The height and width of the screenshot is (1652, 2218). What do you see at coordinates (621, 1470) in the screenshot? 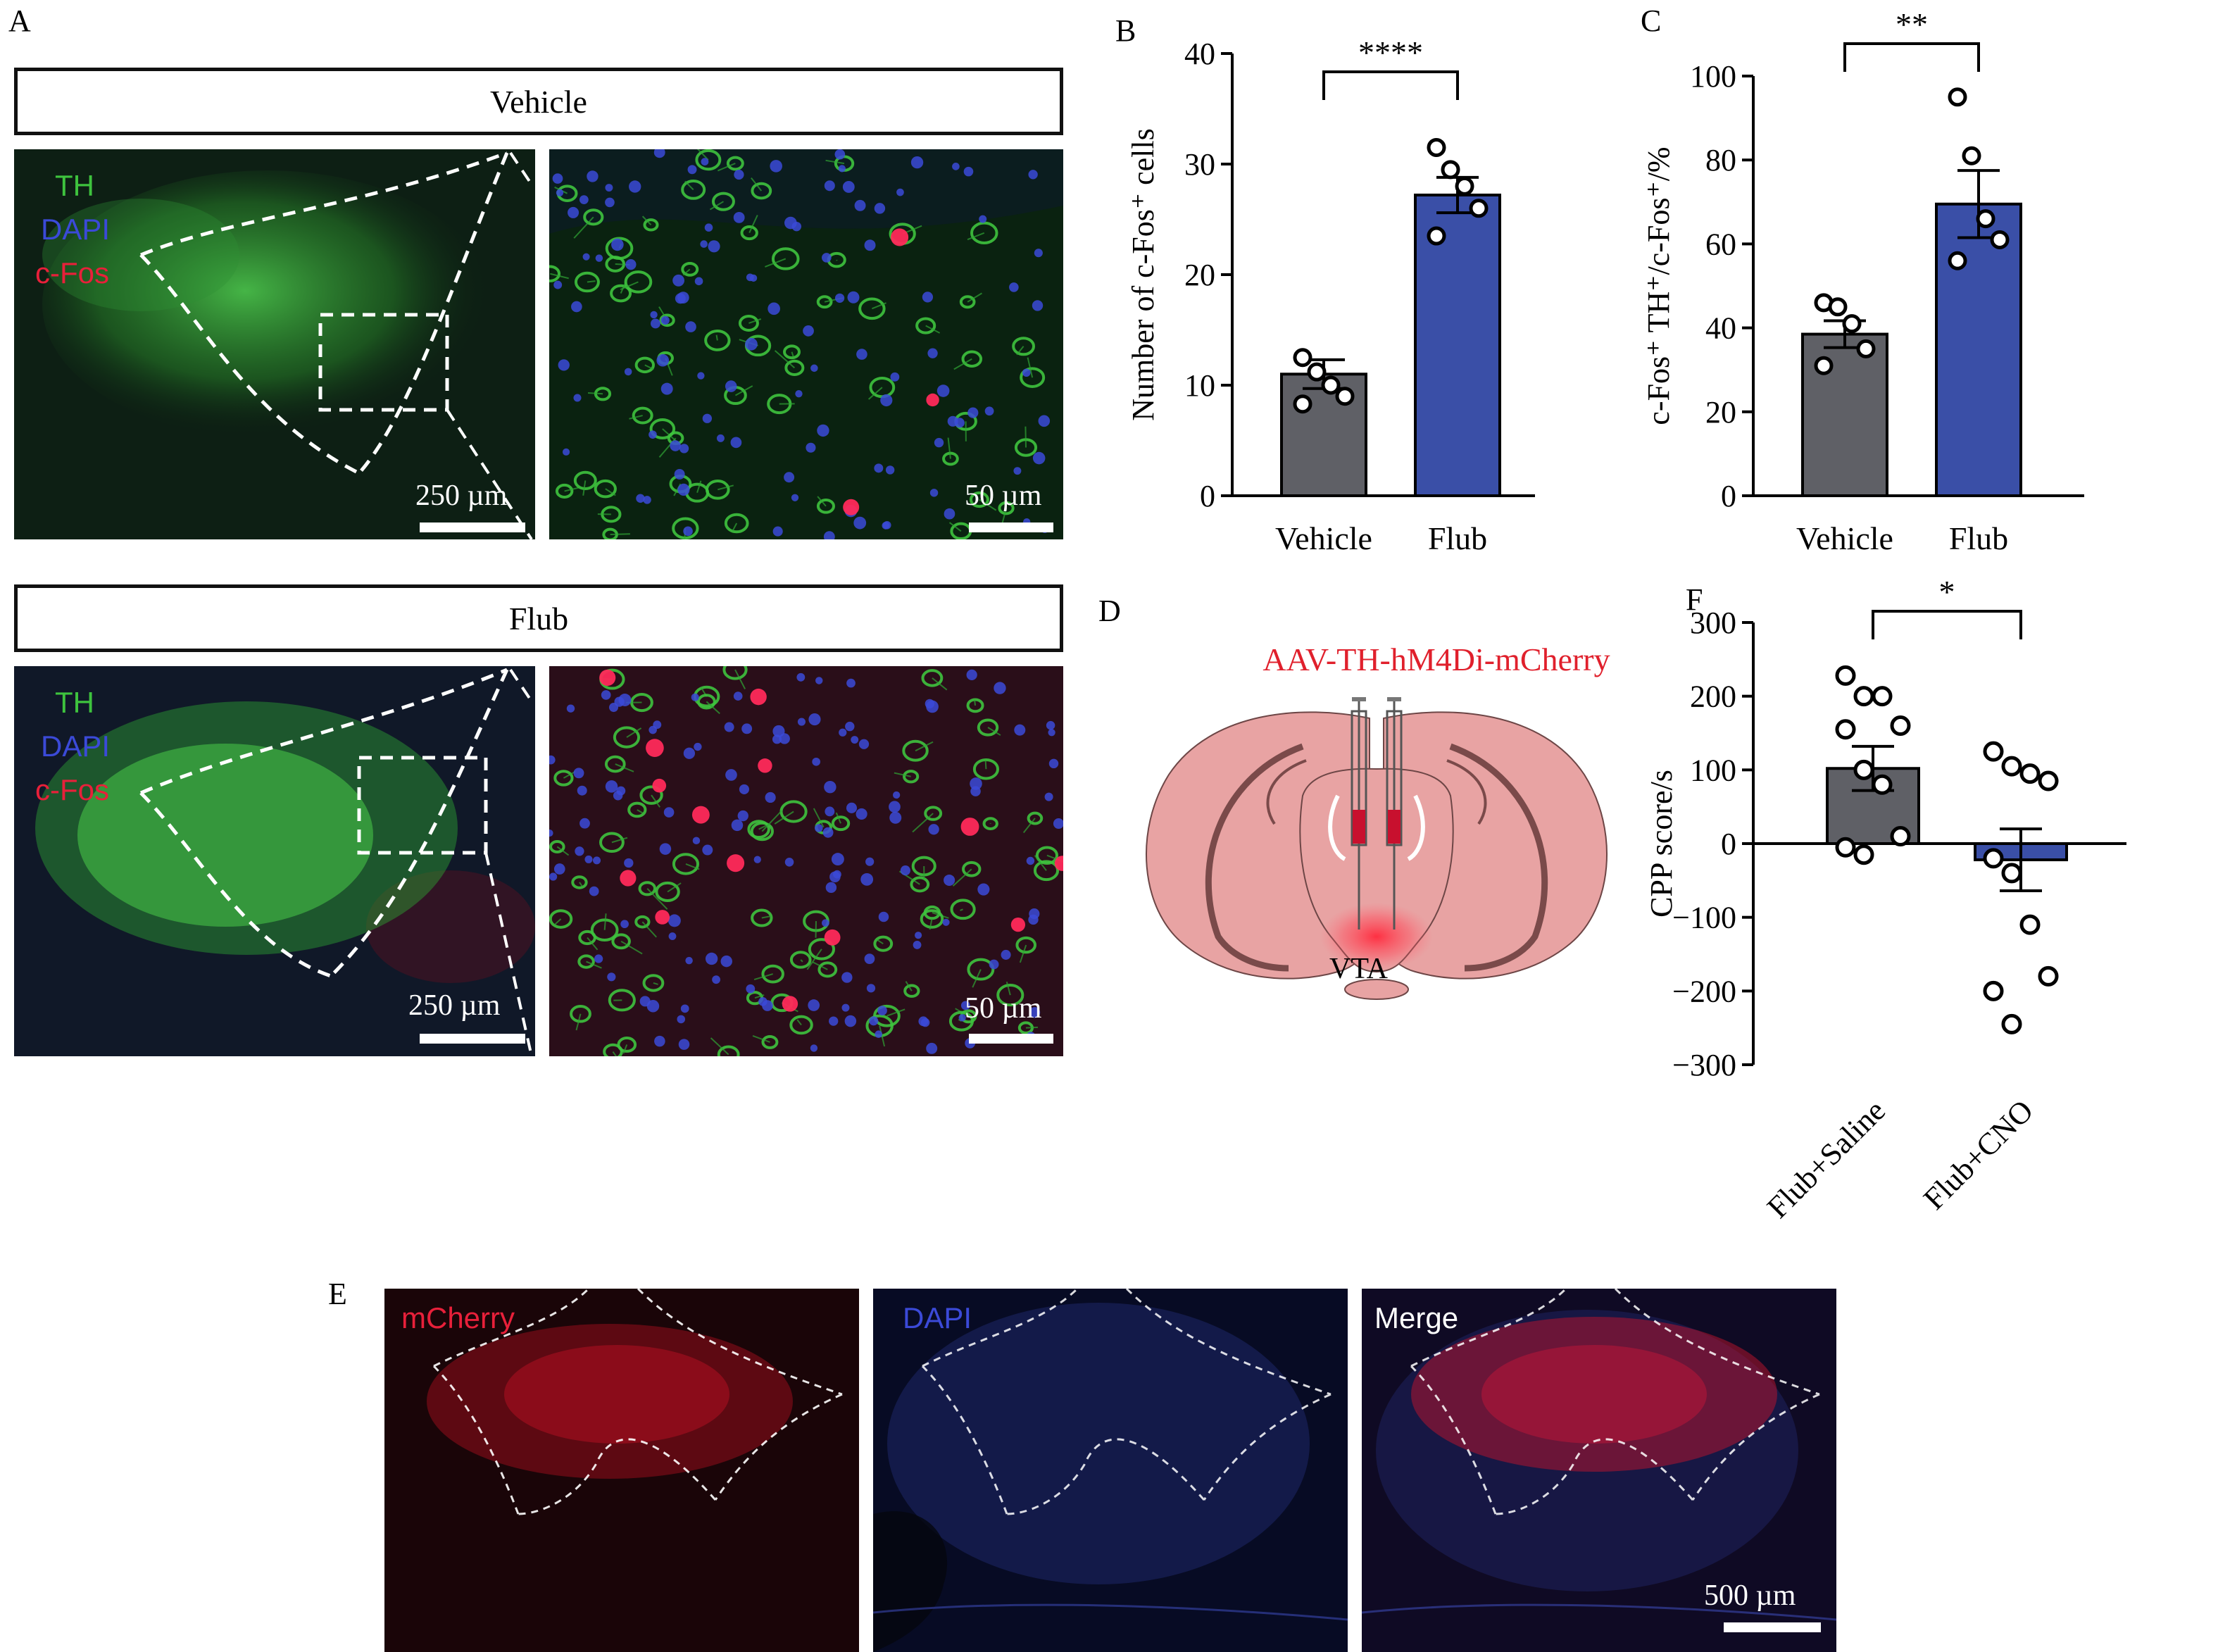
I see `mcherry-image: mCherry` at bounding box center [621, 1470].